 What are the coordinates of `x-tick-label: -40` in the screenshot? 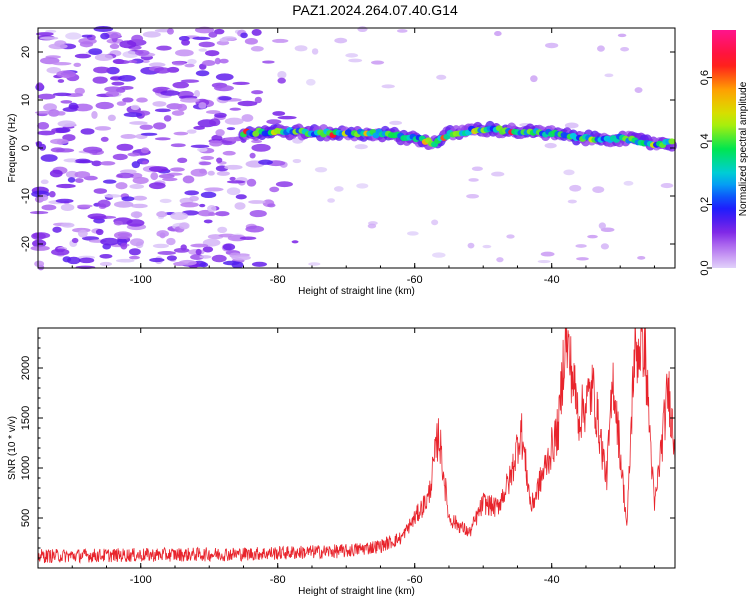 It's located at (552, 280).